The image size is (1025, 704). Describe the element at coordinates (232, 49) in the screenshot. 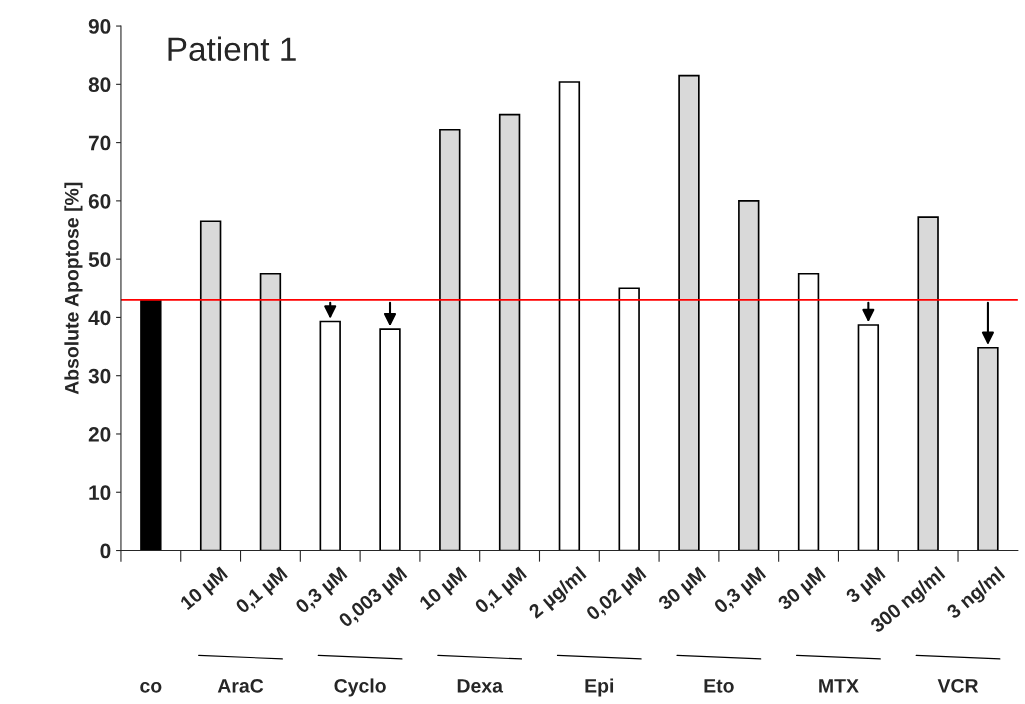

I see `chart-title: Patient 1` at that location.